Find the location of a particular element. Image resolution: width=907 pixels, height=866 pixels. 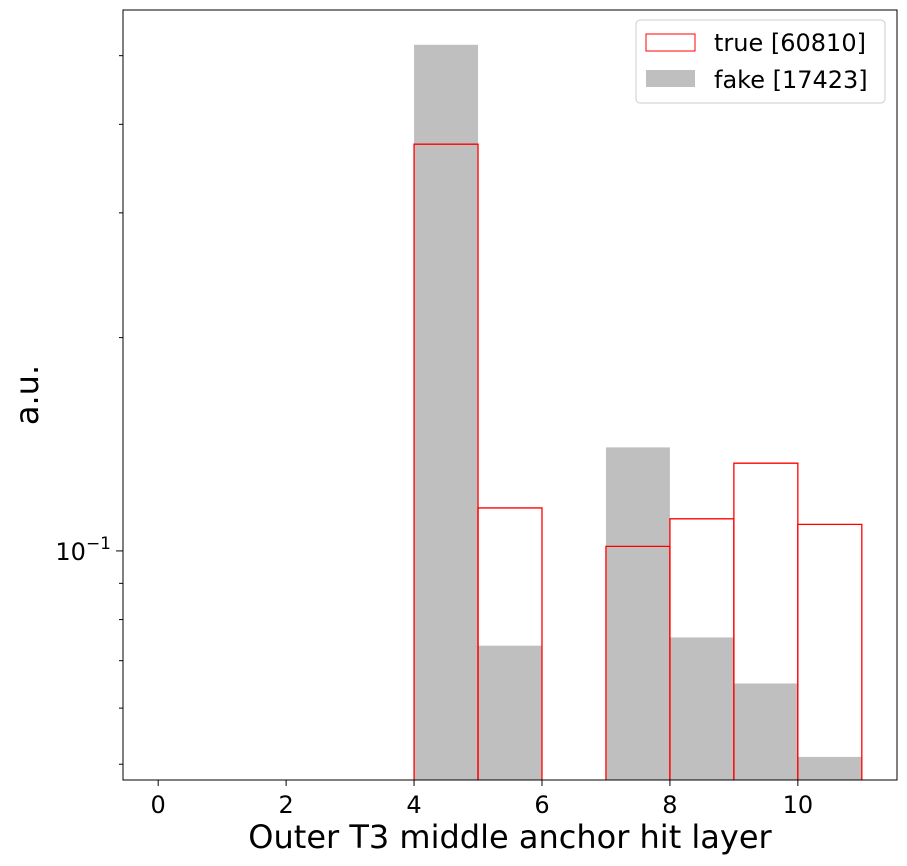

x-tick-label: 6 is located at coordinates (541, 805).